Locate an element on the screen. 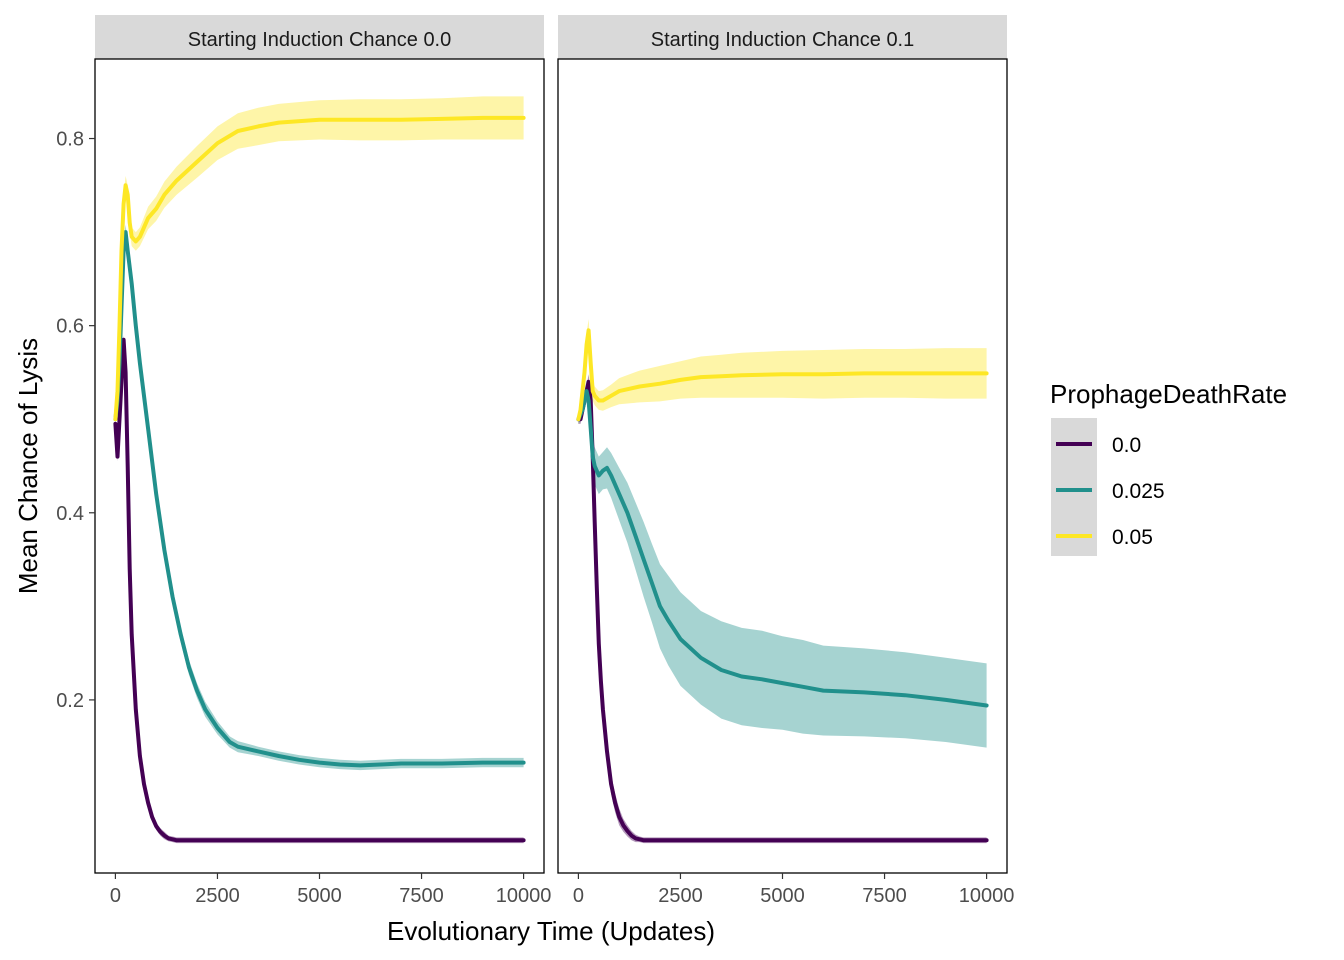 The width and height of the screenshot is (1344, 960). legend-title: ProphageDeathRate is located at coordinates (1168, 394).